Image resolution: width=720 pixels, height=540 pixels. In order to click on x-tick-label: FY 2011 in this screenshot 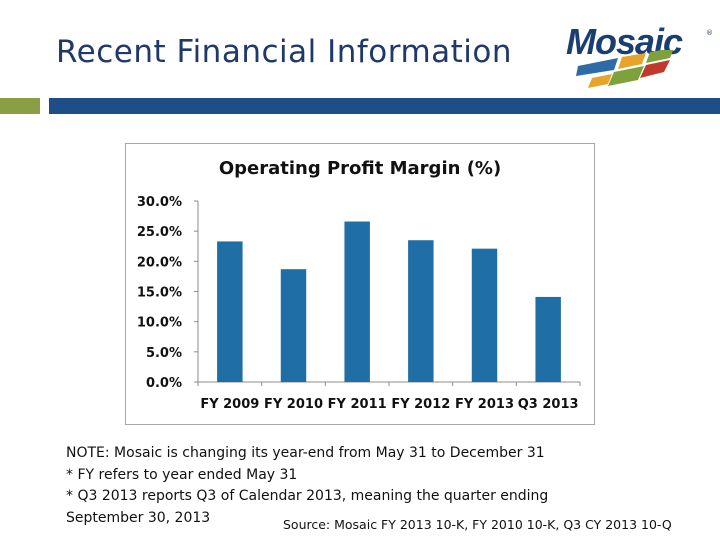, I will do `click(357, 404)`.